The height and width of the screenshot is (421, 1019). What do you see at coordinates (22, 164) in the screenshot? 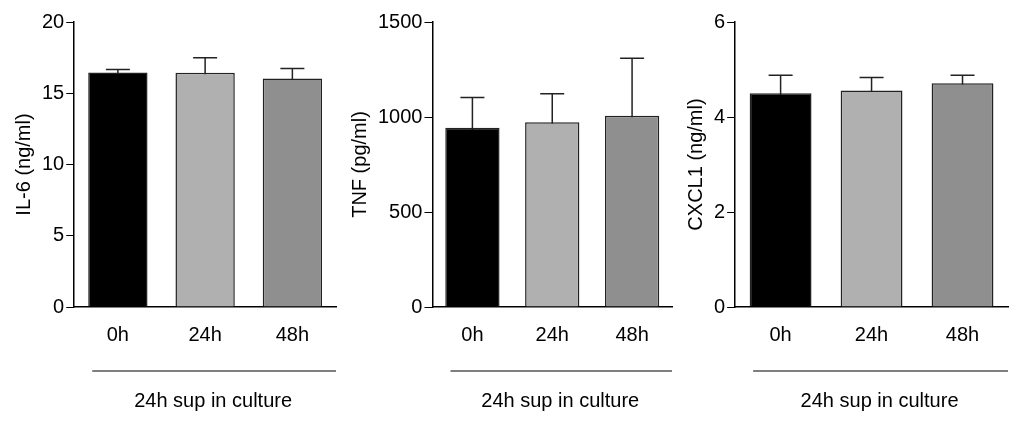
I see `y-axis-title: IL-6 (ng/ml)` at bounding box center [22, 164].